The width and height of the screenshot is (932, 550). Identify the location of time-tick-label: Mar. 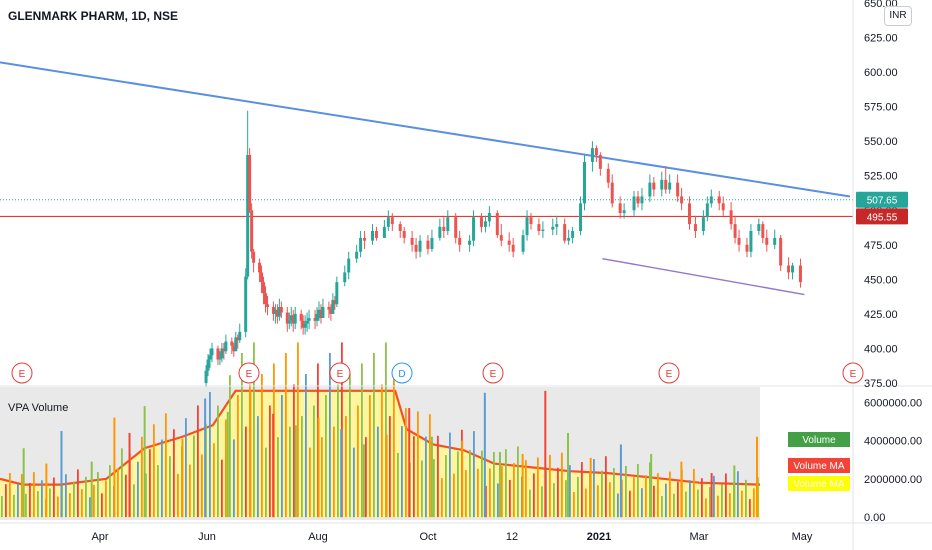
(699, 537).